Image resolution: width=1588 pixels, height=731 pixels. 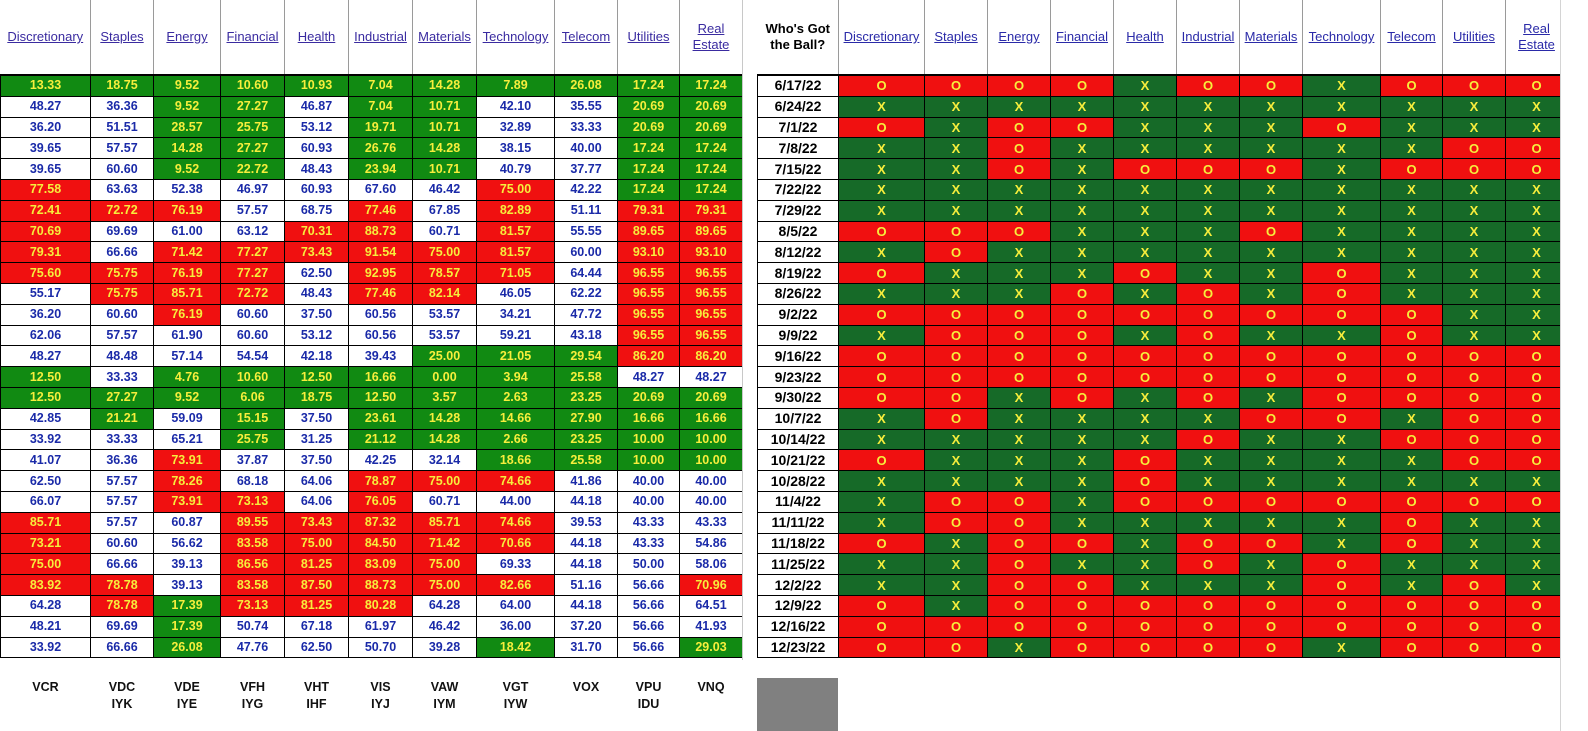 What do you see at coordinates (515, 148) in the screenshot?
I see `value-cell: 38.15` at bounding box center [515, 148].